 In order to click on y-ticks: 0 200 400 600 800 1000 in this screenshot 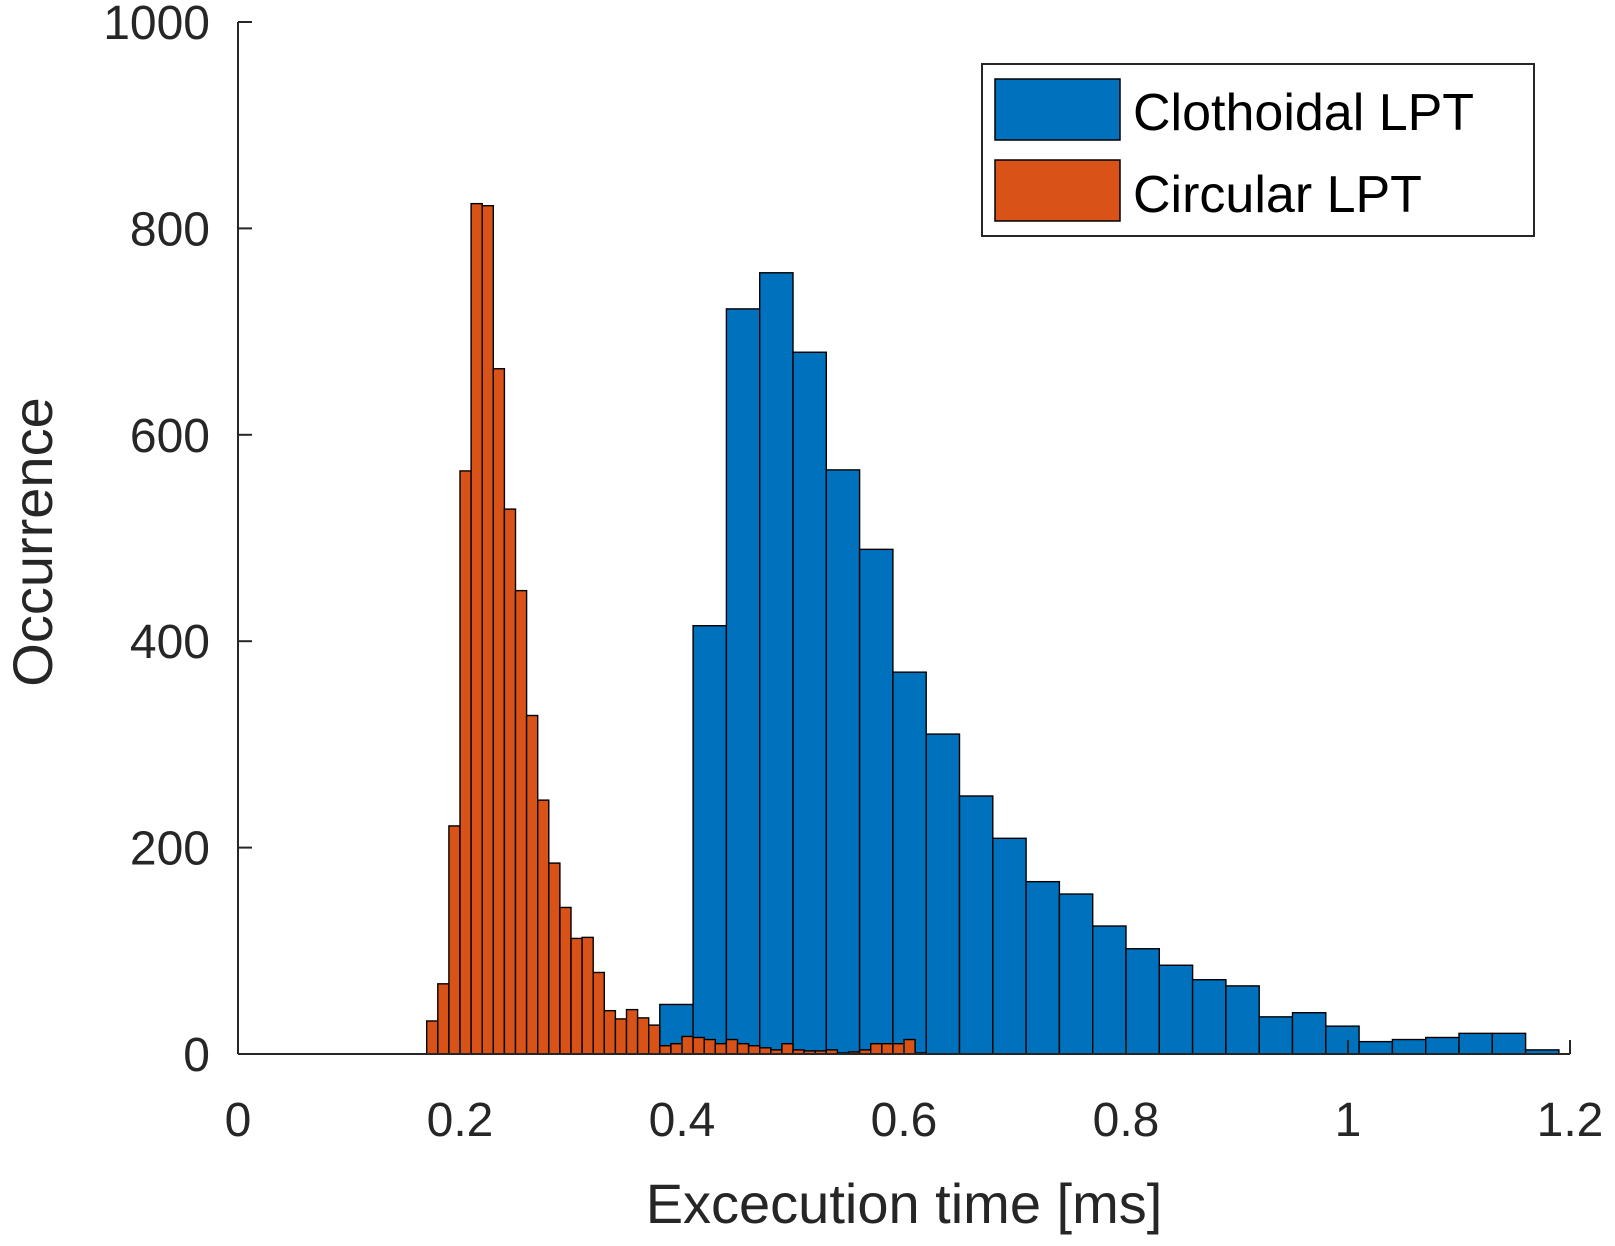, I will do `click(177, 541)`.